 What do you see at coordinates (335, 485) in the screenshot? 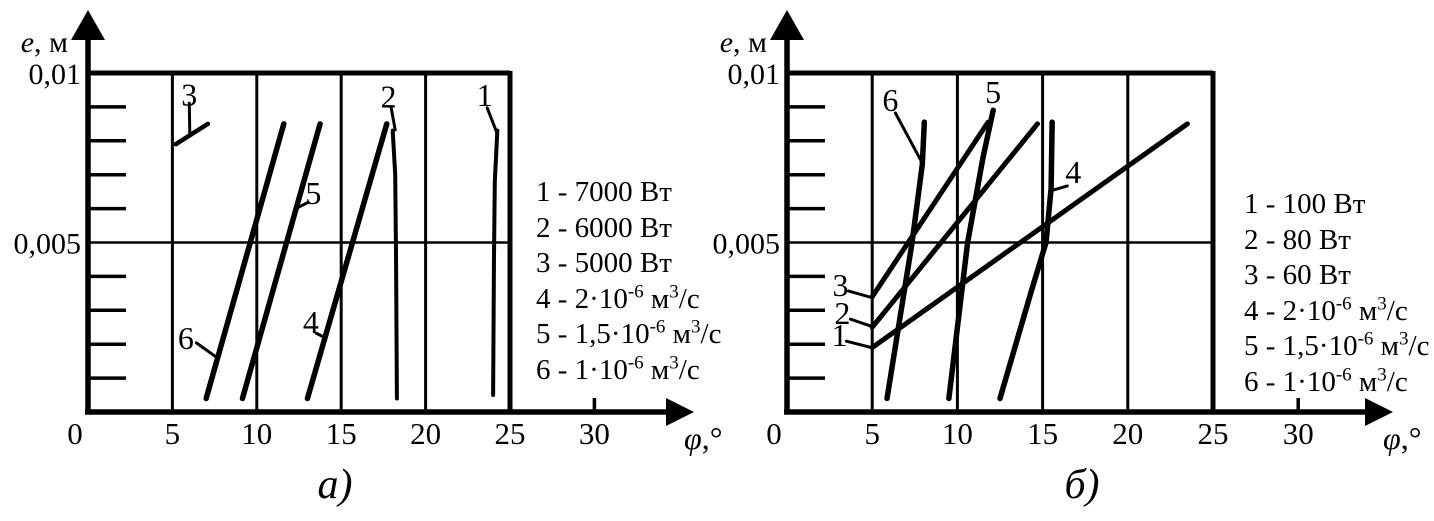
I see `caption-chart-a: а)` at bounding box center [335, 485].